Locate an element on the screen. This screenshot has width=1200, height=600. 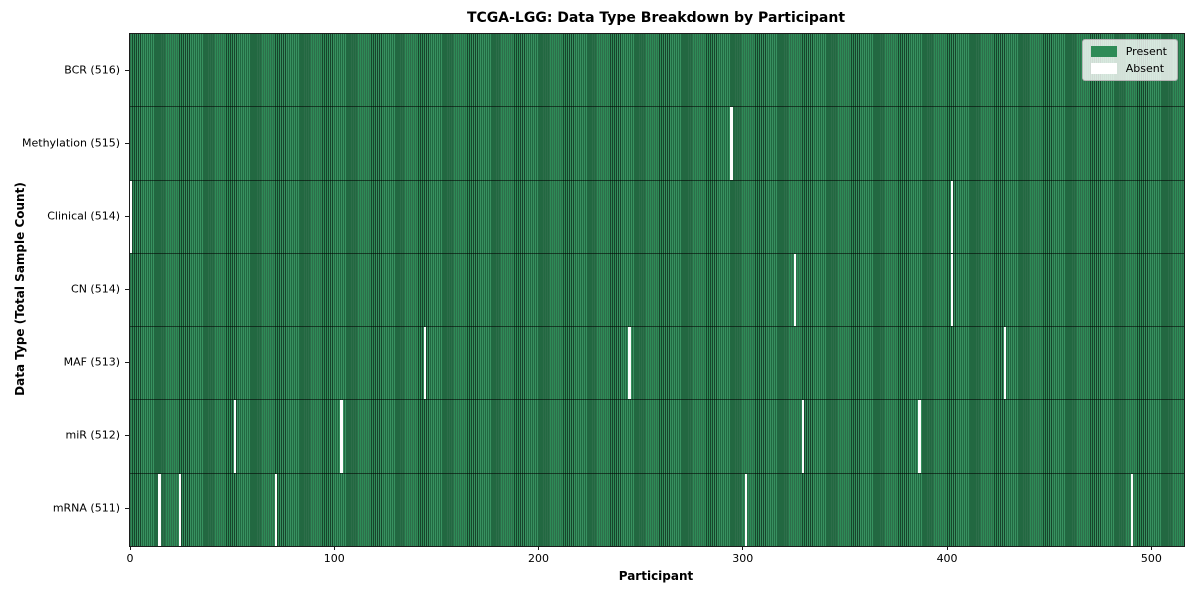
y-tick-label-BCR: BCR (516) is located at coordinates (92, 70).